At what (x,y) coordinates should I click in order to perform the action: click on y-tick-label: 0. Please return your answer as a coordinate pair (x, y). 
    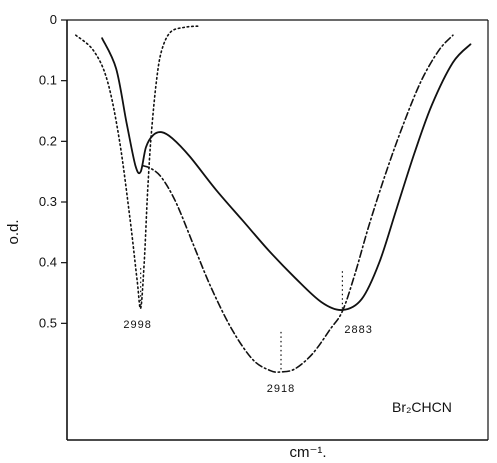
    Looking at the image, I should click on (53, 19).